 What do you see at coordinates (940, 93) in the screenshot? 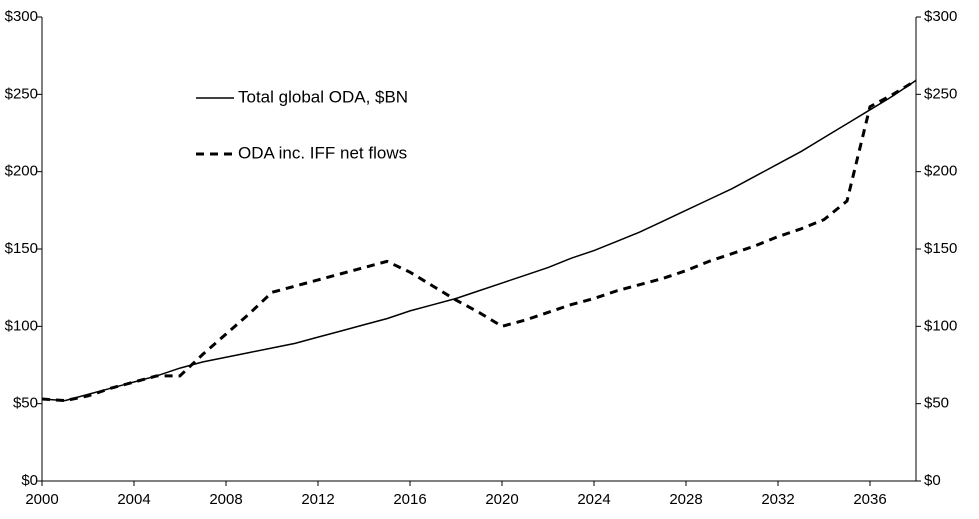
I see `y2-tick-label: $250` at bounding box center [940, 93].